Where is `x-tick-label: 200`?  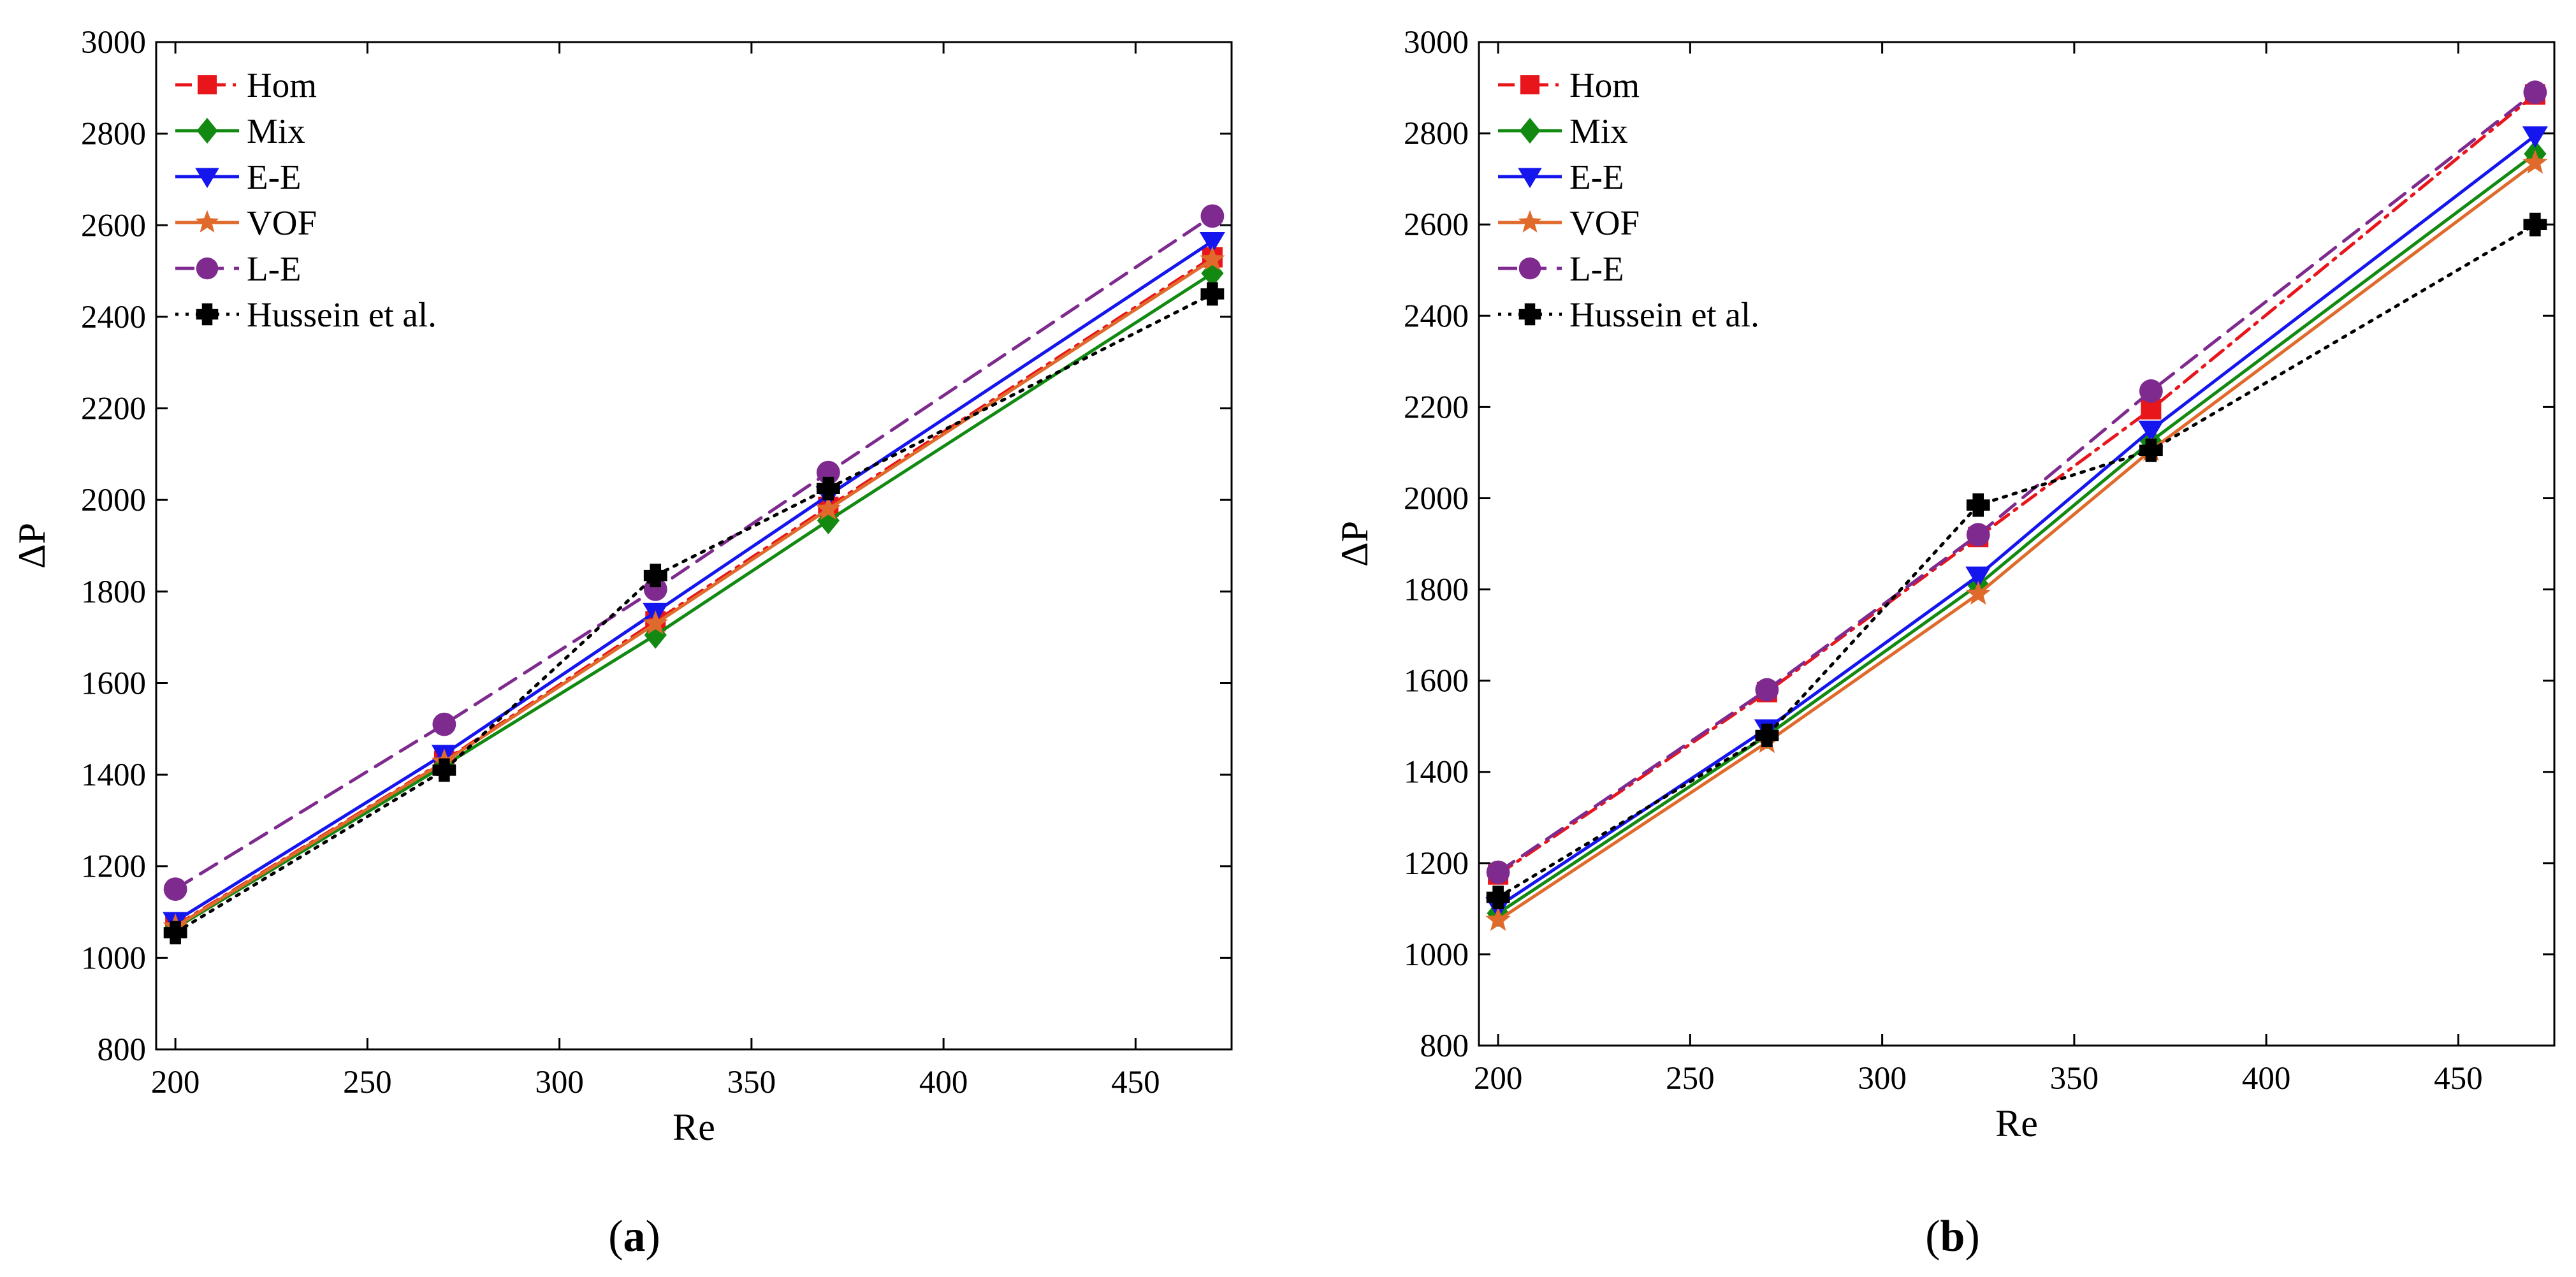
x-tick-label: 200 is located at coordinates (1498, 1079).